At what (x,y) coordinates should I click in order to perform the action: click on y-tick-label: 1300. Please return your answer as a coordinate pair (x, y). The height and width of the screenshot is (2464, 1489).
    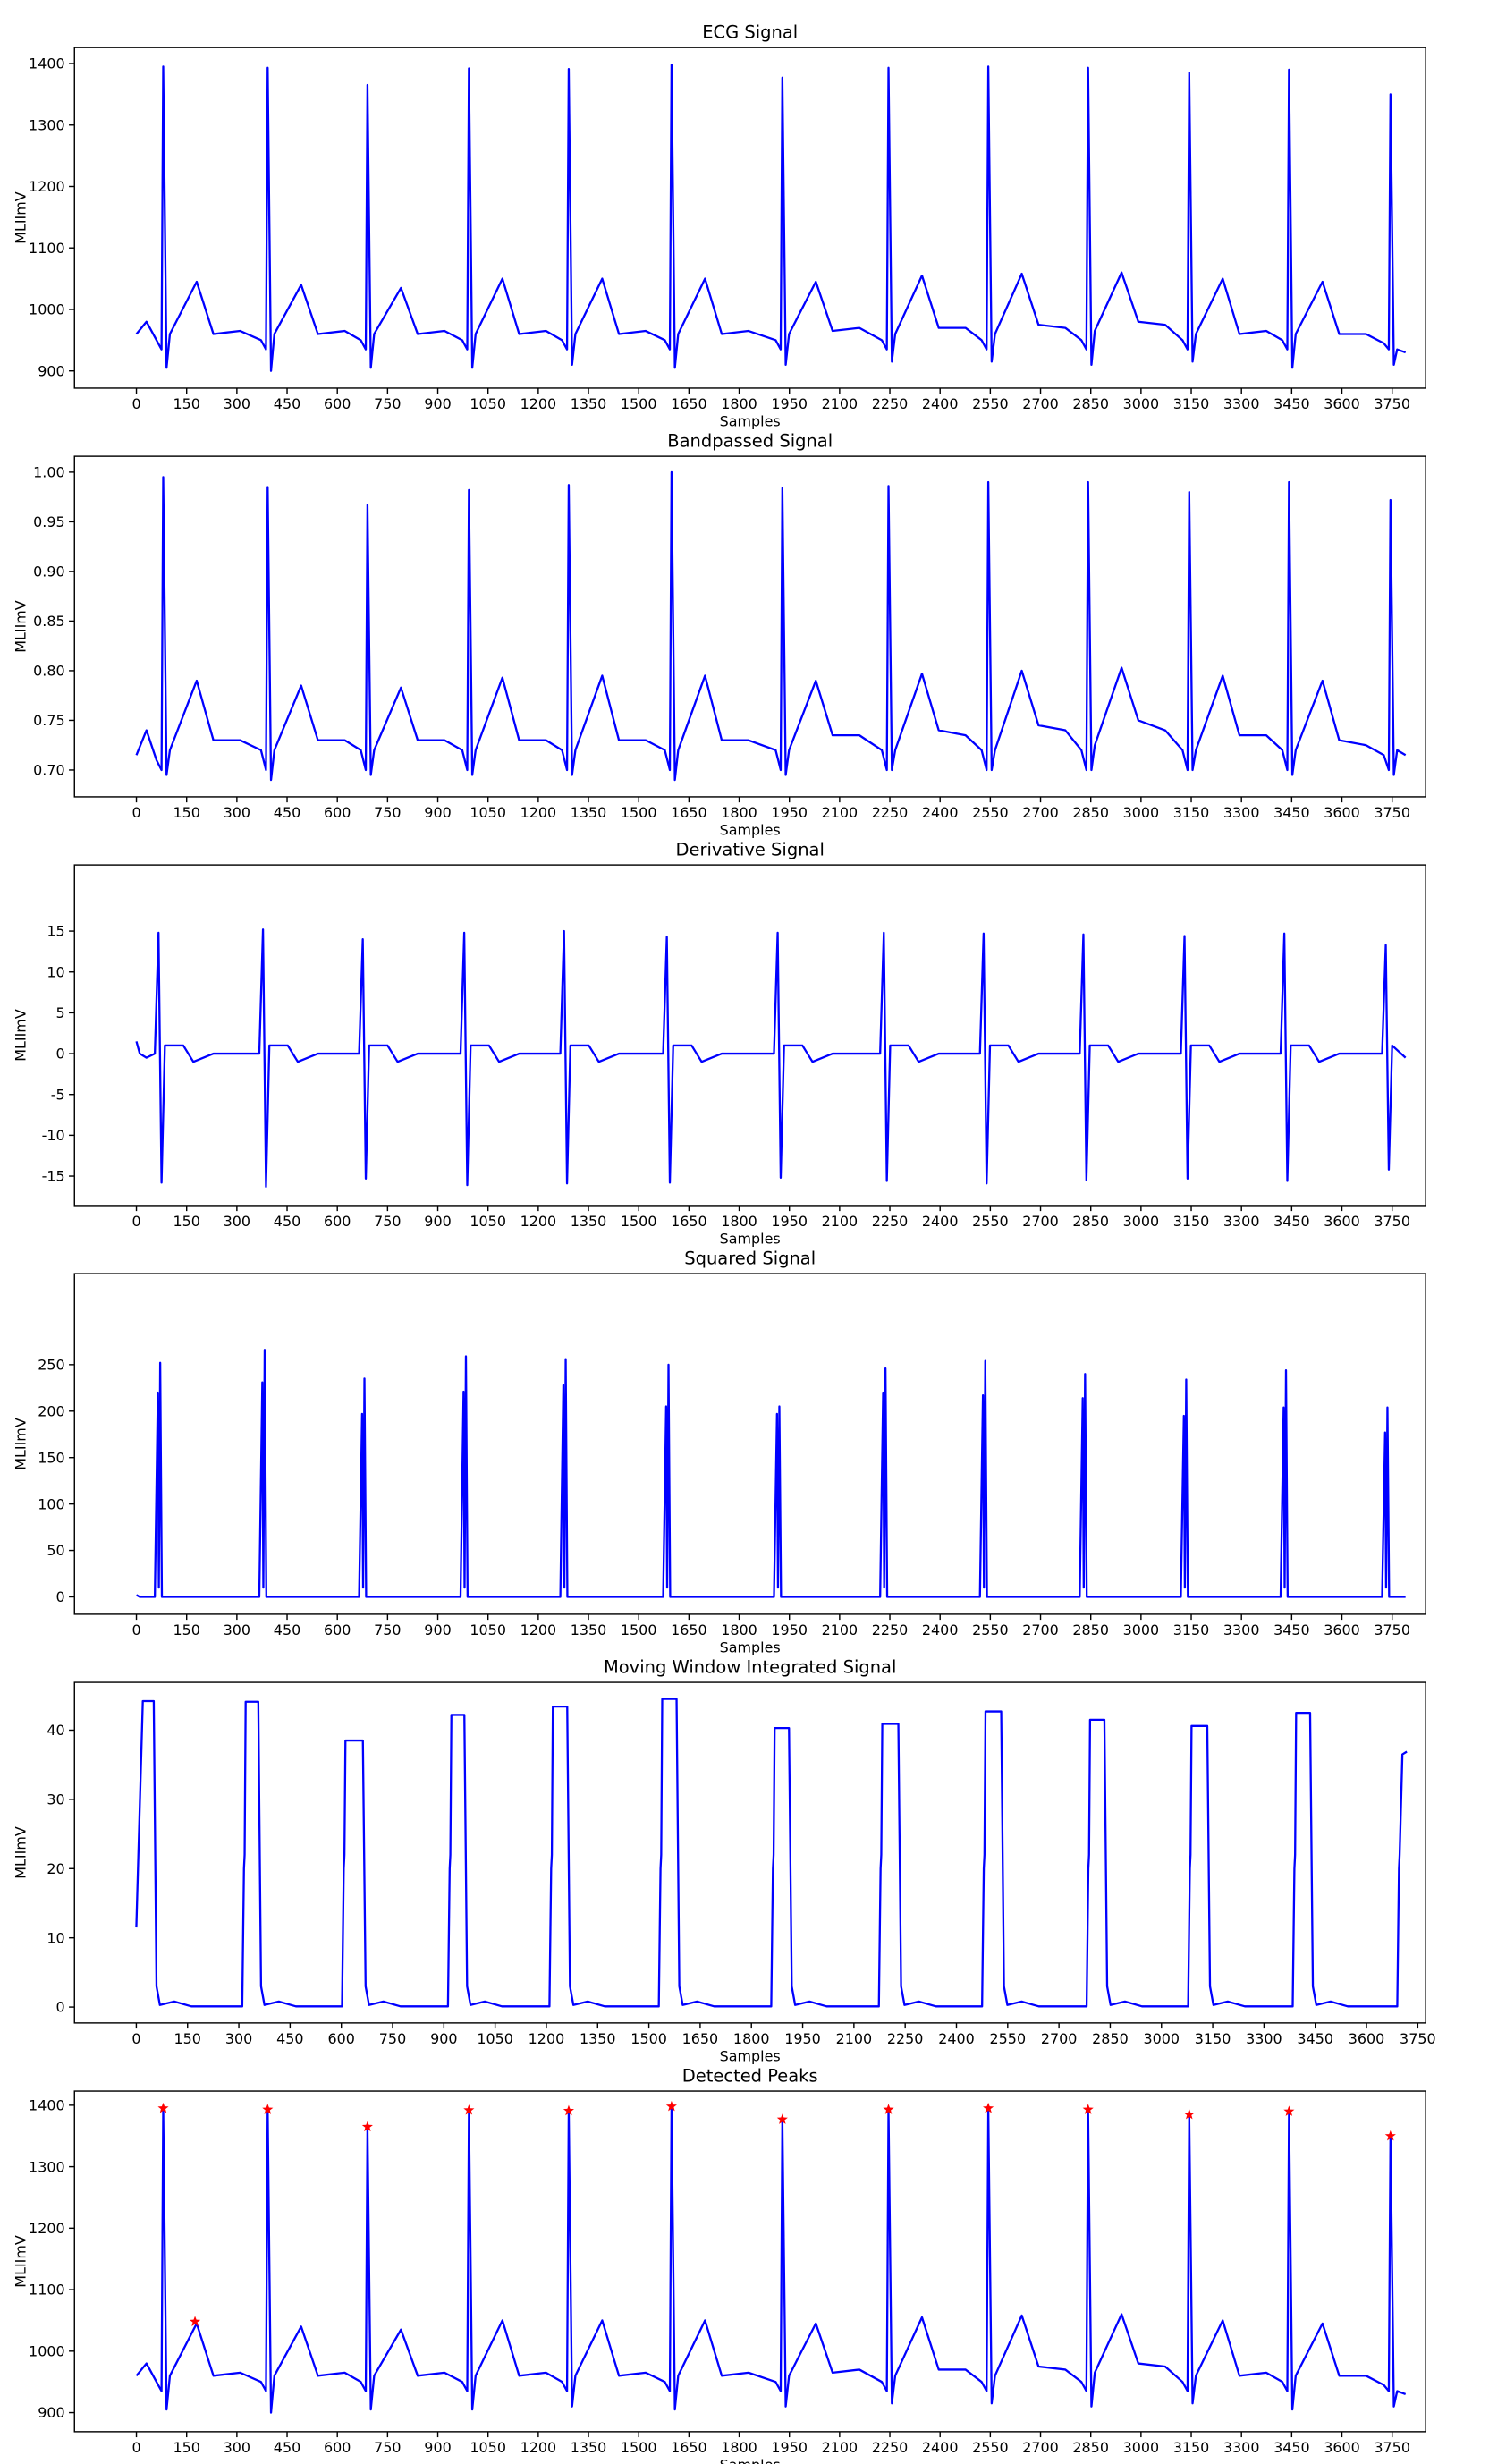
    Looking at the image, I should click on (47, 124).